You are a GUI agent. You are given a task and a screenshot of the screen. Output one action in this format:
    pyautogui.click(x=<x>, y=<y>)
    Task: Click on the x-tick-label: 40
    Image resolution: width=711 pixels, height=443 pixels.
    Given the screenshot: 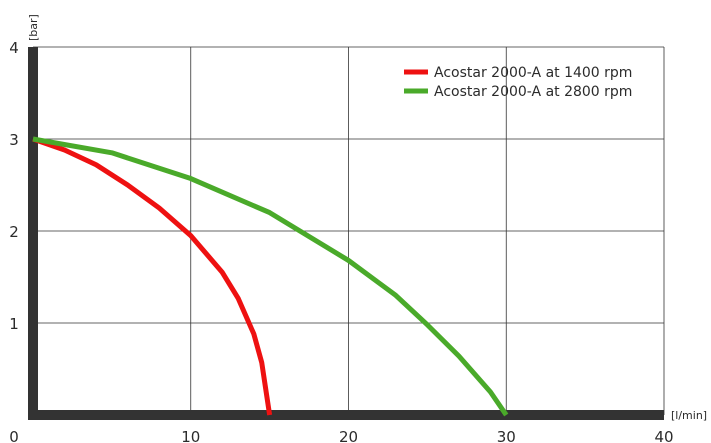 What is the action you would take?
    pyautogui.click(x=663, y=435)
    